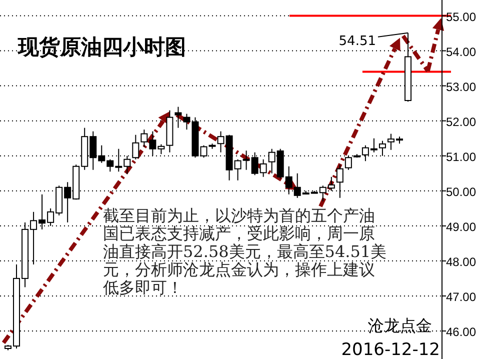  Describe the element at coordinates (461, 157) in the screenshot. I see `y-tick-label: 51.00` at that location.